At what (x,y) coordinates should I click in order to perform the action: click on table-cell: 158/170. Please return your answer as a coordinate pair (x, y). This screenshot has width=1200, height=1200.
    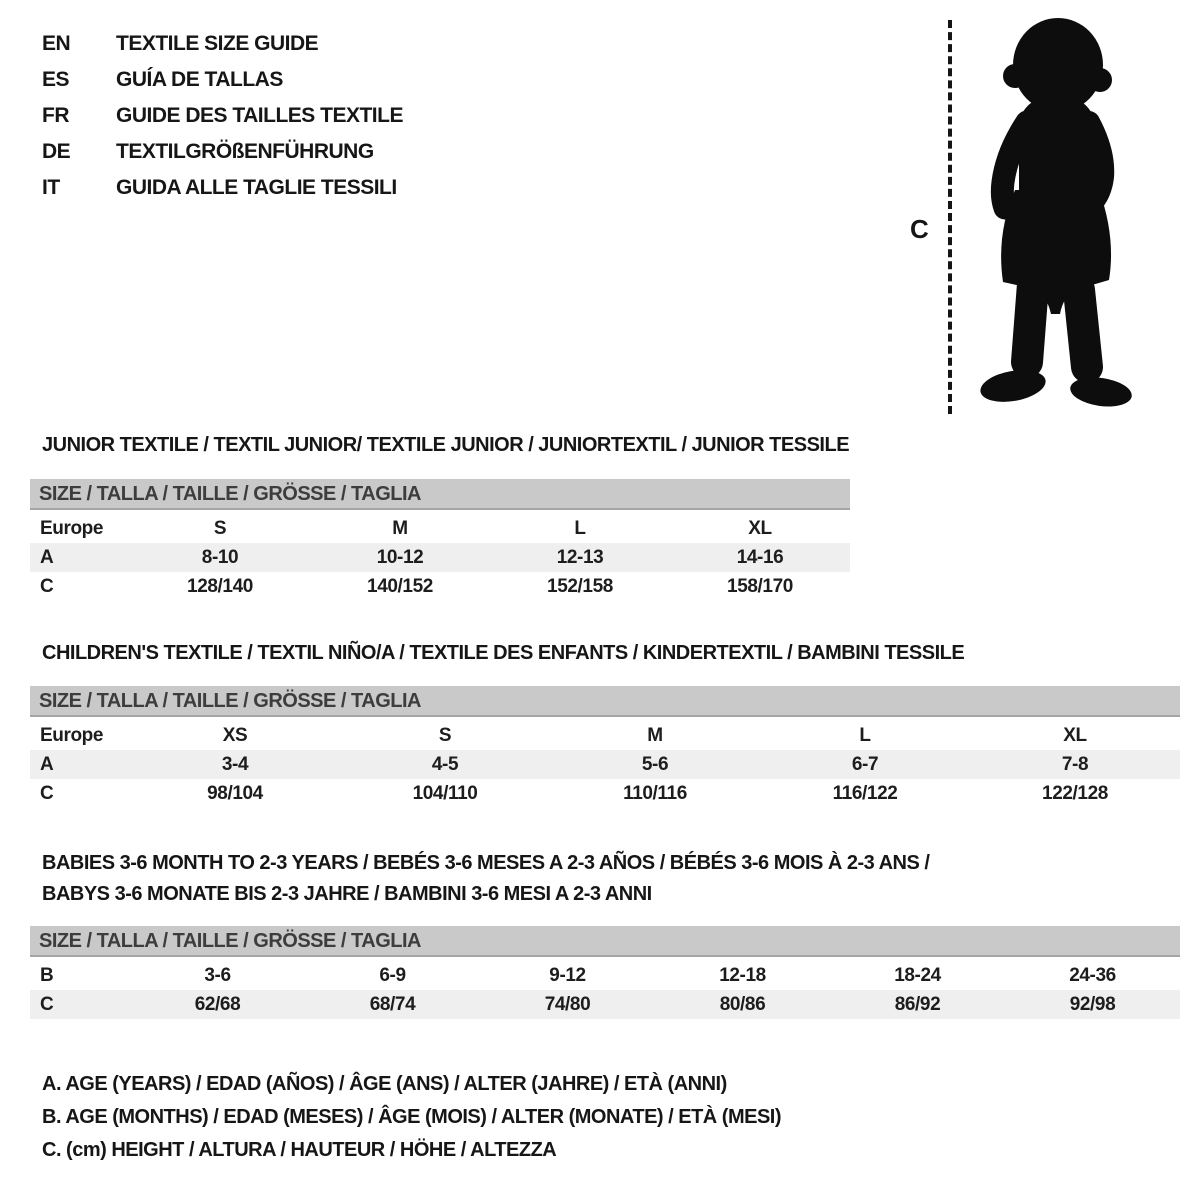
    Looking at the image, I should click on (760, 586).